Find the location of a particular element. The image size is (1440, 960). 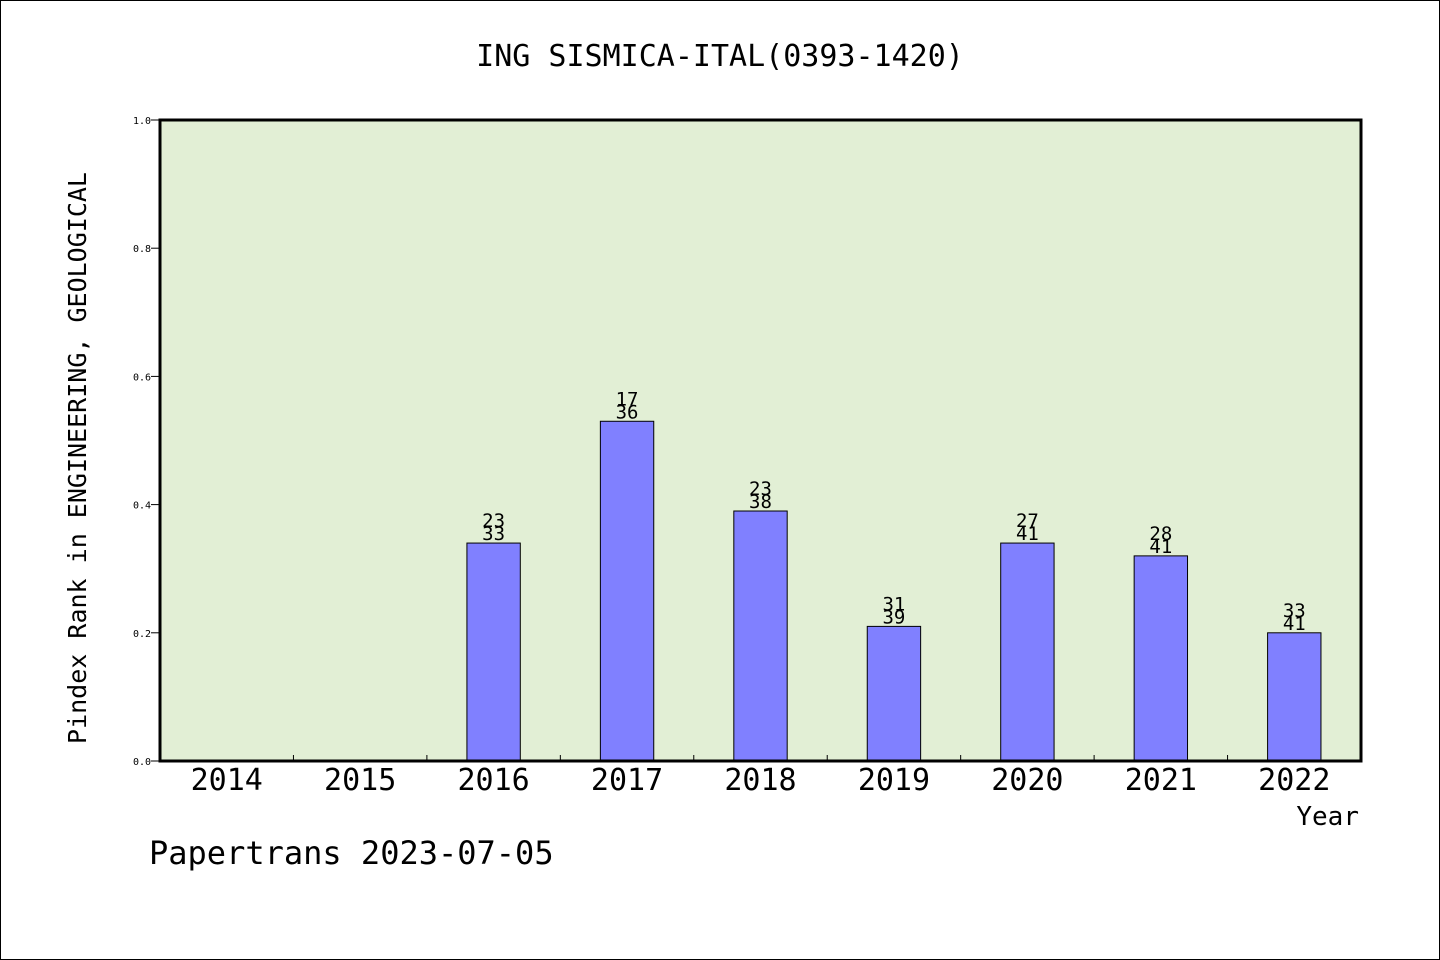

bar-2020 is located at coordinates (1027, 652).